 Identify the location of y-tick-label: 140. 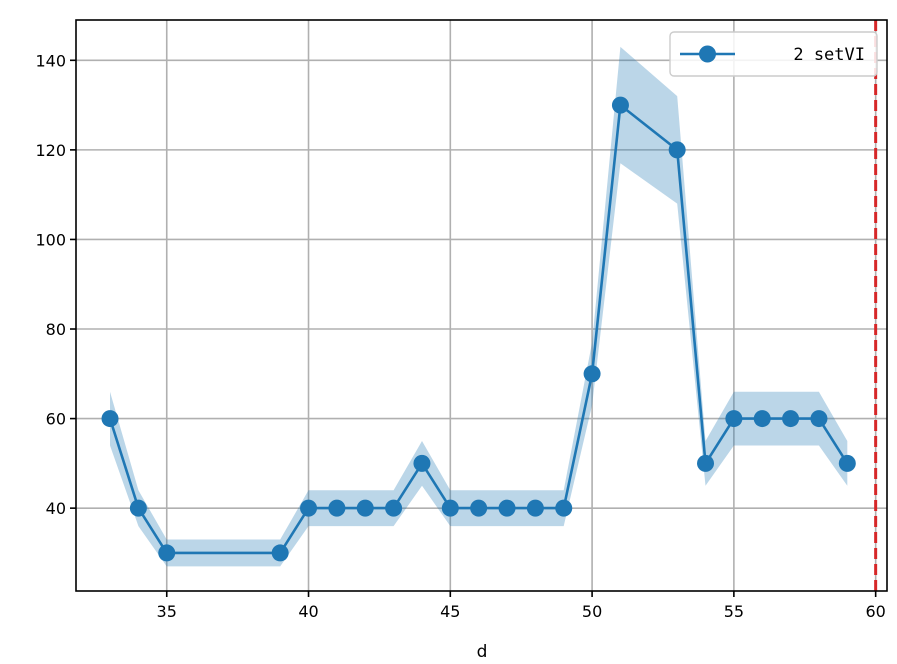
(50, 60).